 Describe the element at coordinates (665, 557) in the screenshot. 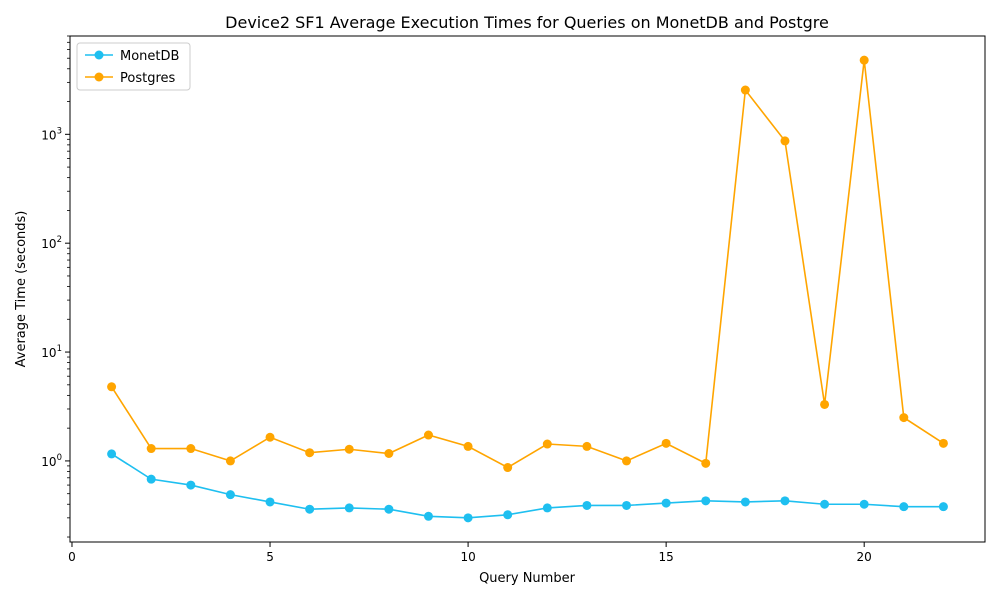

I see `x-tick-label: 15` at that location.